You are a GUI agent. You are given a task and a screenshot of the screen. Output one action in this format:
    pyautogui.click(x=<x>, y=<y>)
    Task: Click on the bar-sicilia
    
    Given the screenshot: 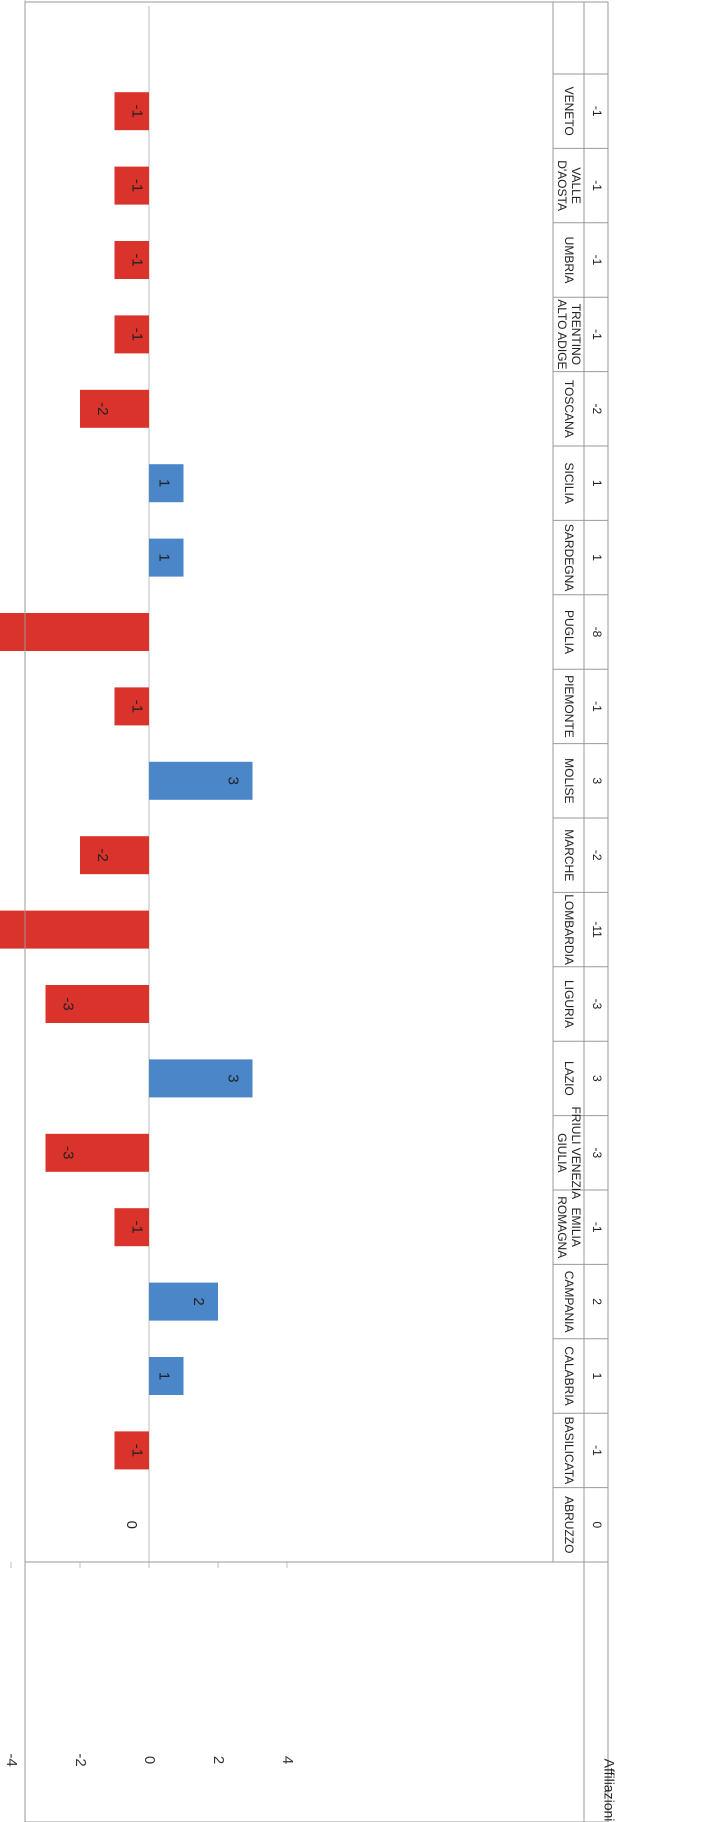 What is the action you would take?
    pyautogui.click(x=166, y=483)
    